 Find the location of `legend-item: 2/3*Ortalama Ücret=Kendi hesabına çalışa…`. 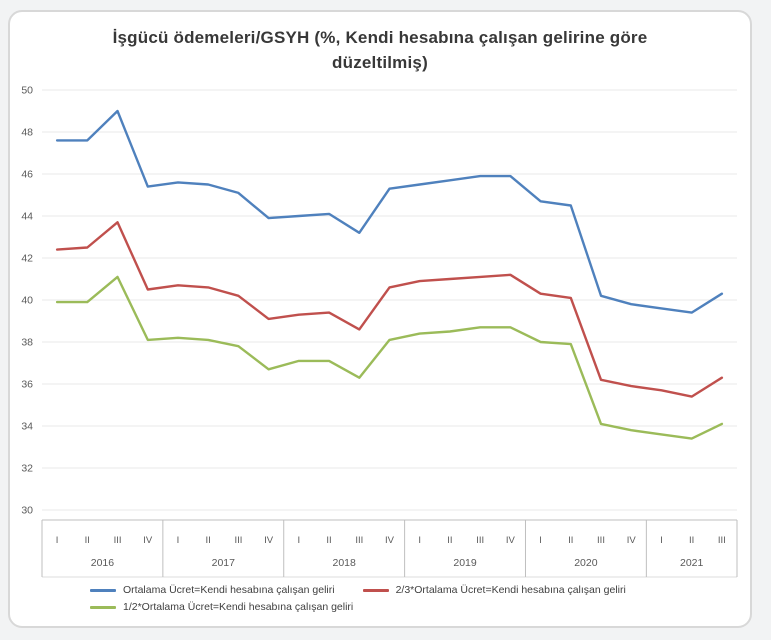

legend-item: 2/3*Ortalama Ücret=Kendi hesabına çalışa… is located at coordinates (494, 590).